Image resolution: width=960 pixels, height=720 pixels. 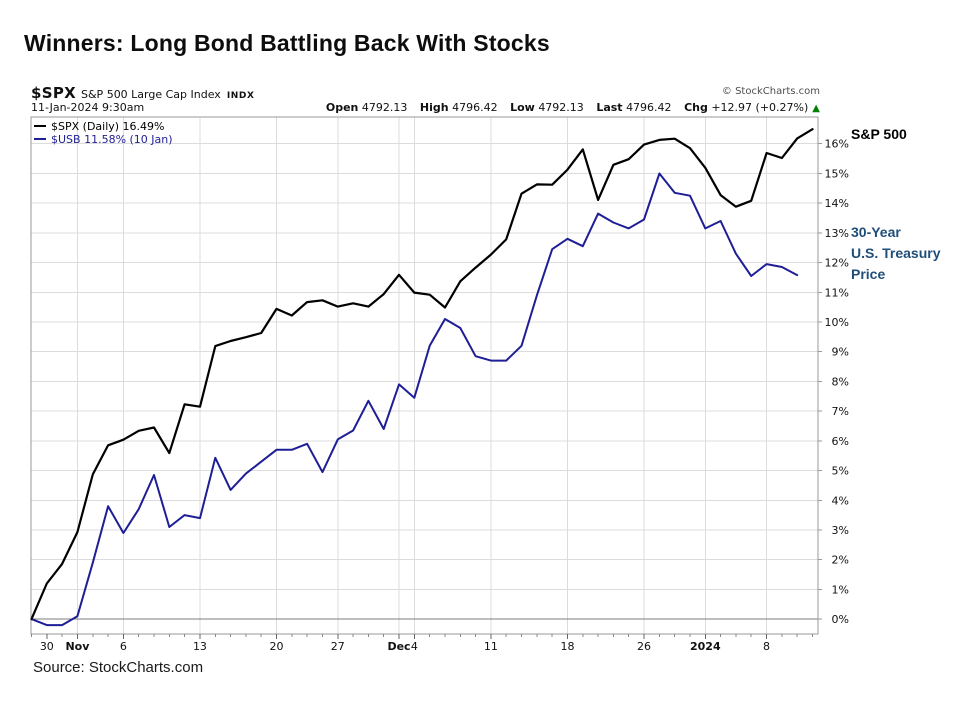 I want to click on y-axis-label: 11%, so click(x=837, y=292).